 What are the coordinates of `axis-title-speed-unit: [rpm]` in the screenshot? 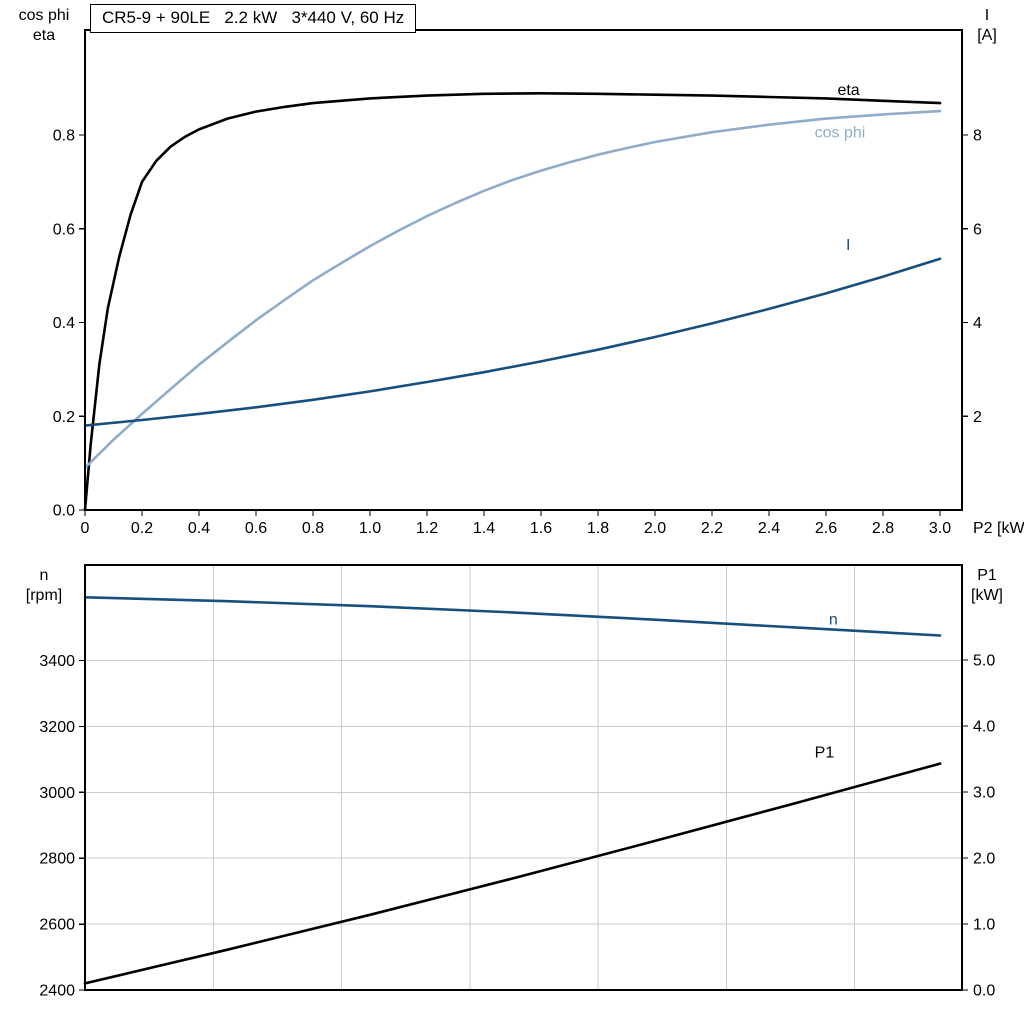 It's located at (44, 595).